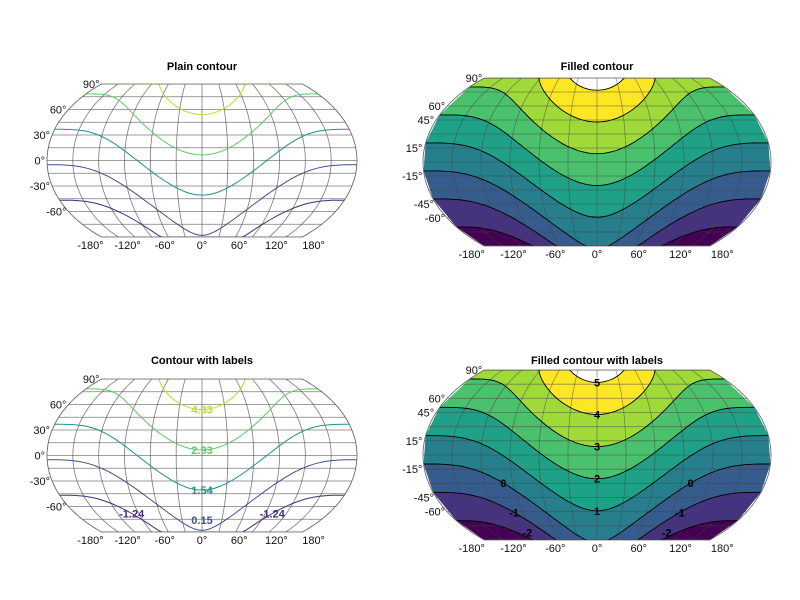 The height and width of the screenshot is (600, 800). Describe the element at coordinates (597, 361) in the screenshot. I see `chart-title: Filled contour with labels` at that location.